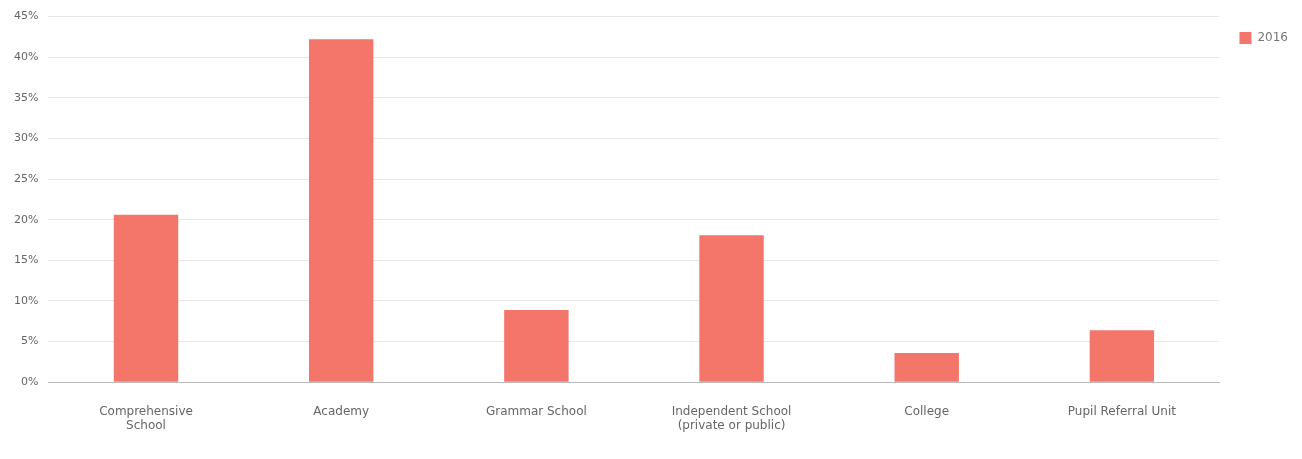 Image resolution: width=1302 pixels, height=459 pixels. Describe the element at coordinates (1122, 410) in the screenshot. I see `x-tick-label: Pupil Referral Unit` at that location.